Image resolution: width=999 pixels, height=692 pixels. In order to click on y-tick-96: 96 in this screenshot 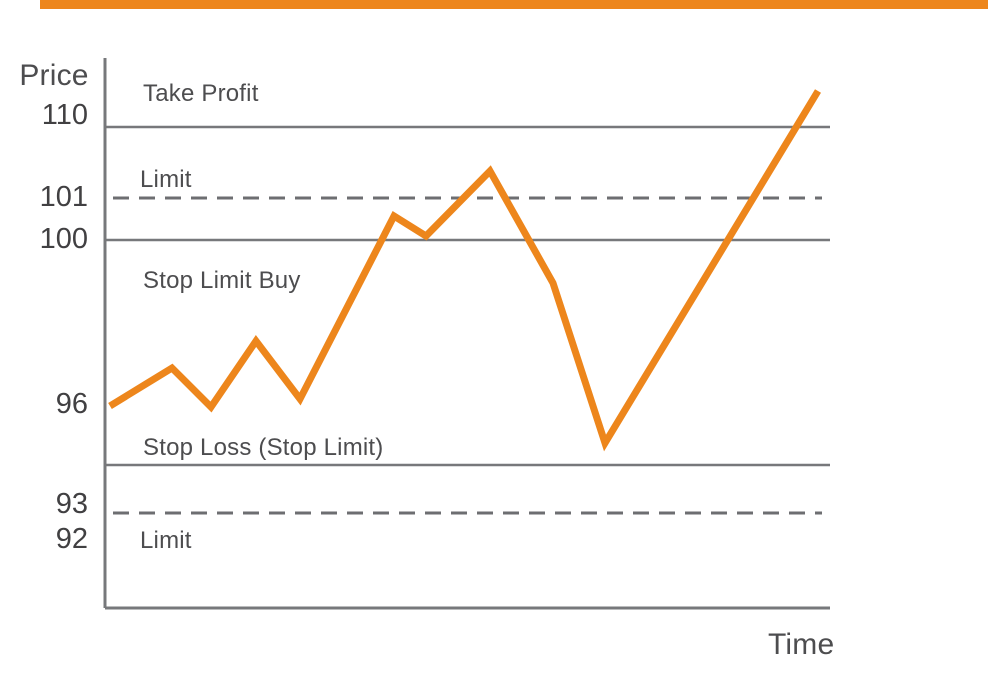, I will do `click(71, 404)`.